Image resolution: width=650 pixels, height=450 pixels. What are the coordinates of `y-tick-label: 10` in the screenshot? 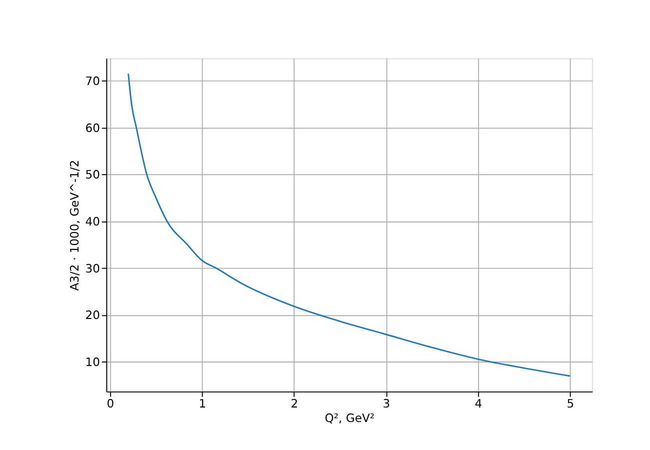 It's located at (92, 361).